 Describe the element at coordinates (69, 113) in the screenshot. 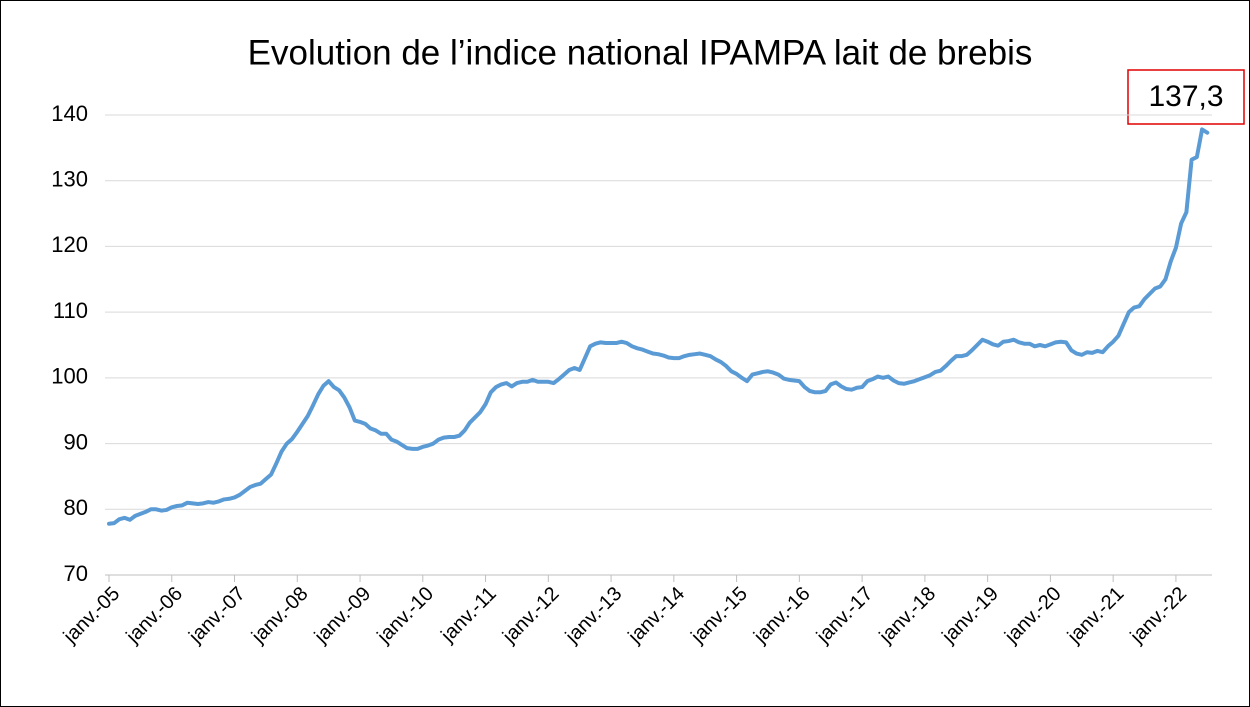

I see `y-tick-label: 140` at that location.